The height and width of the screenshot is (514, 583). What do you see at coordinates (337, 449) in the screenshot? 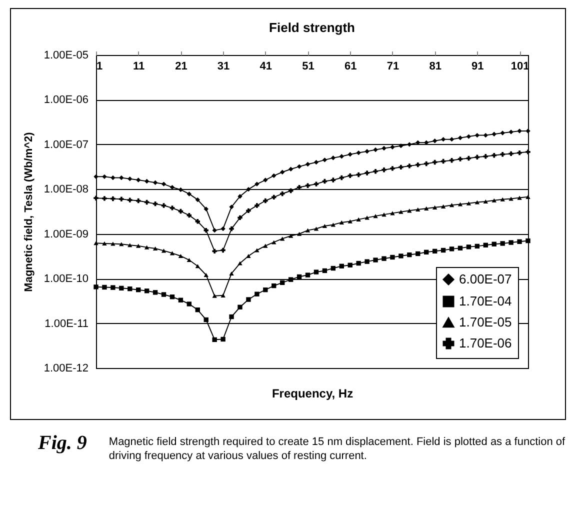
I see `text: Magnetic field strength required to create 15 nm displacement. Field is plotted as a function of driving frequency at various values of resting current.` at bounding box center [337, 449].